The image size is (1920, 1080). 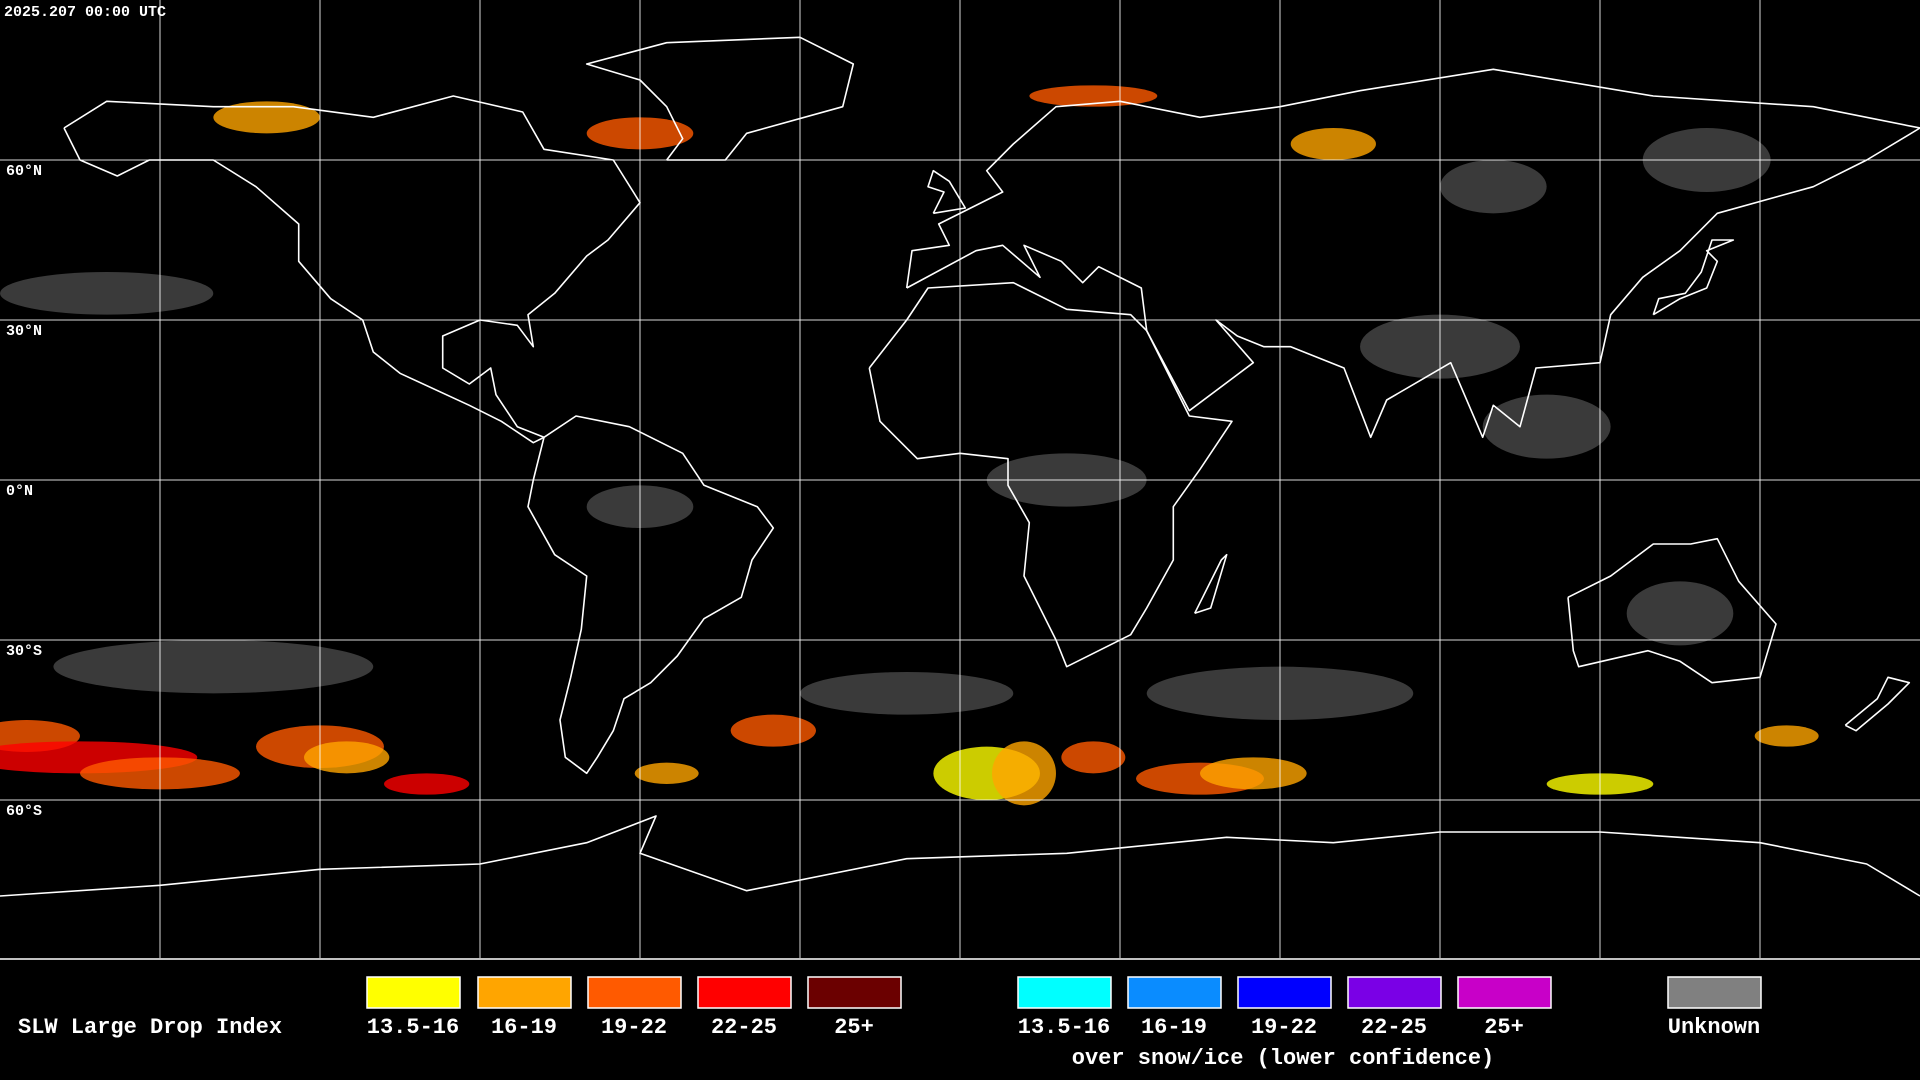 I want to click on legend-title: SLW Large Drop Index, so click(x=150, y=1027).